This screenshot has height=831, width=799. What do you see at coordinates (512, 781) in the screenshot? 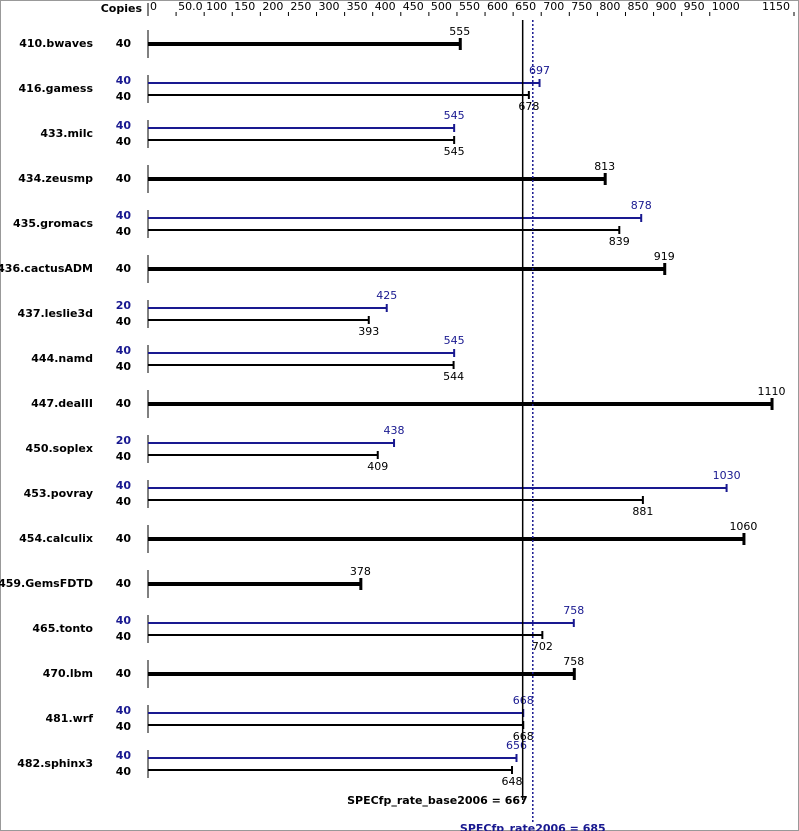
I see `value-label: 648` at bounding box center [512, 781].